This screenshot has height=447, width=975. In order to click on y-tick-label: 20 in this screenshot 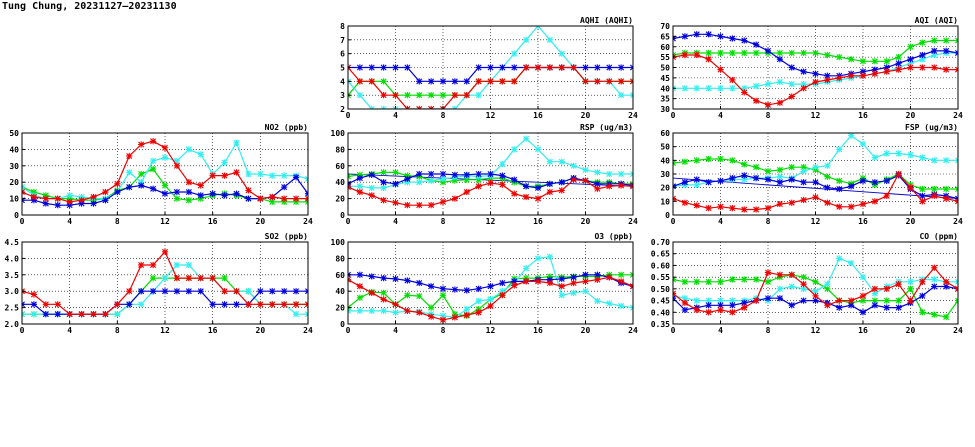, I will do `click(665, 188)`.